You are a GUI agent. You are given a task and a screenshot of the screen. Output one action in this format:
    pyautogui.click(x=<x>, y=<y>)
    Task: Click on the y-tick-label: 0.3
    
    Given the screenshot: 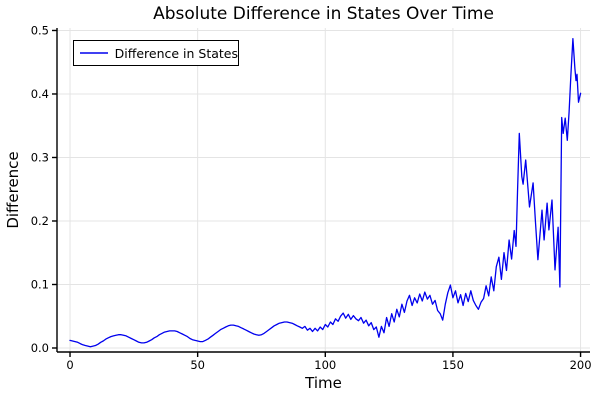 What is the action you would take?
    pyautogui.click(x=40, y=157)
    